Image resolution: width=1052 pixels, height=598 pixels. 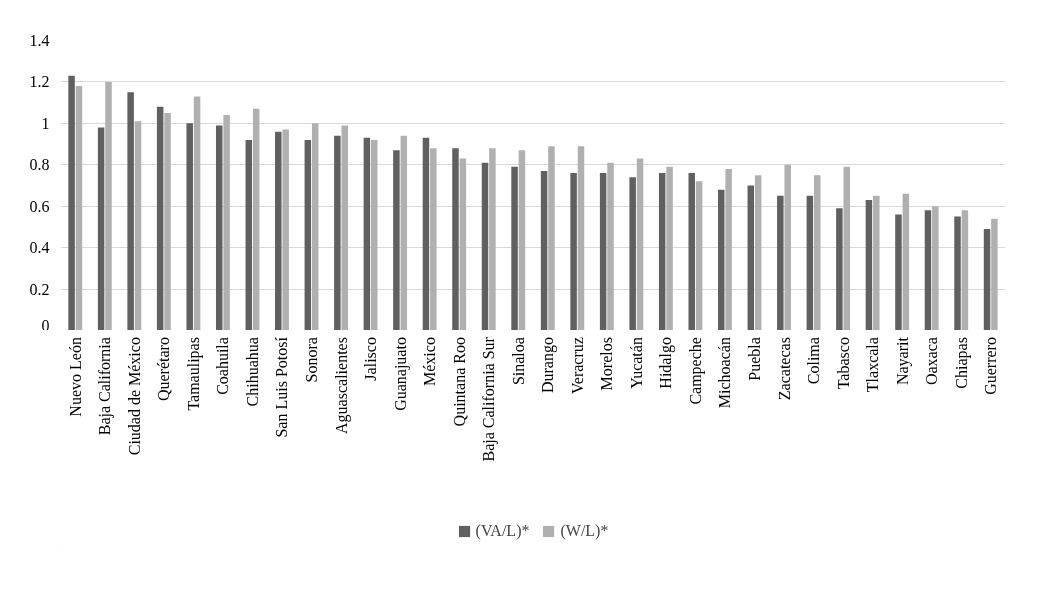 What do you see at coordinates (843, 363) in the screenshot?
I see `x-tick-label: Tabasco` at bounding box center [843, 363].